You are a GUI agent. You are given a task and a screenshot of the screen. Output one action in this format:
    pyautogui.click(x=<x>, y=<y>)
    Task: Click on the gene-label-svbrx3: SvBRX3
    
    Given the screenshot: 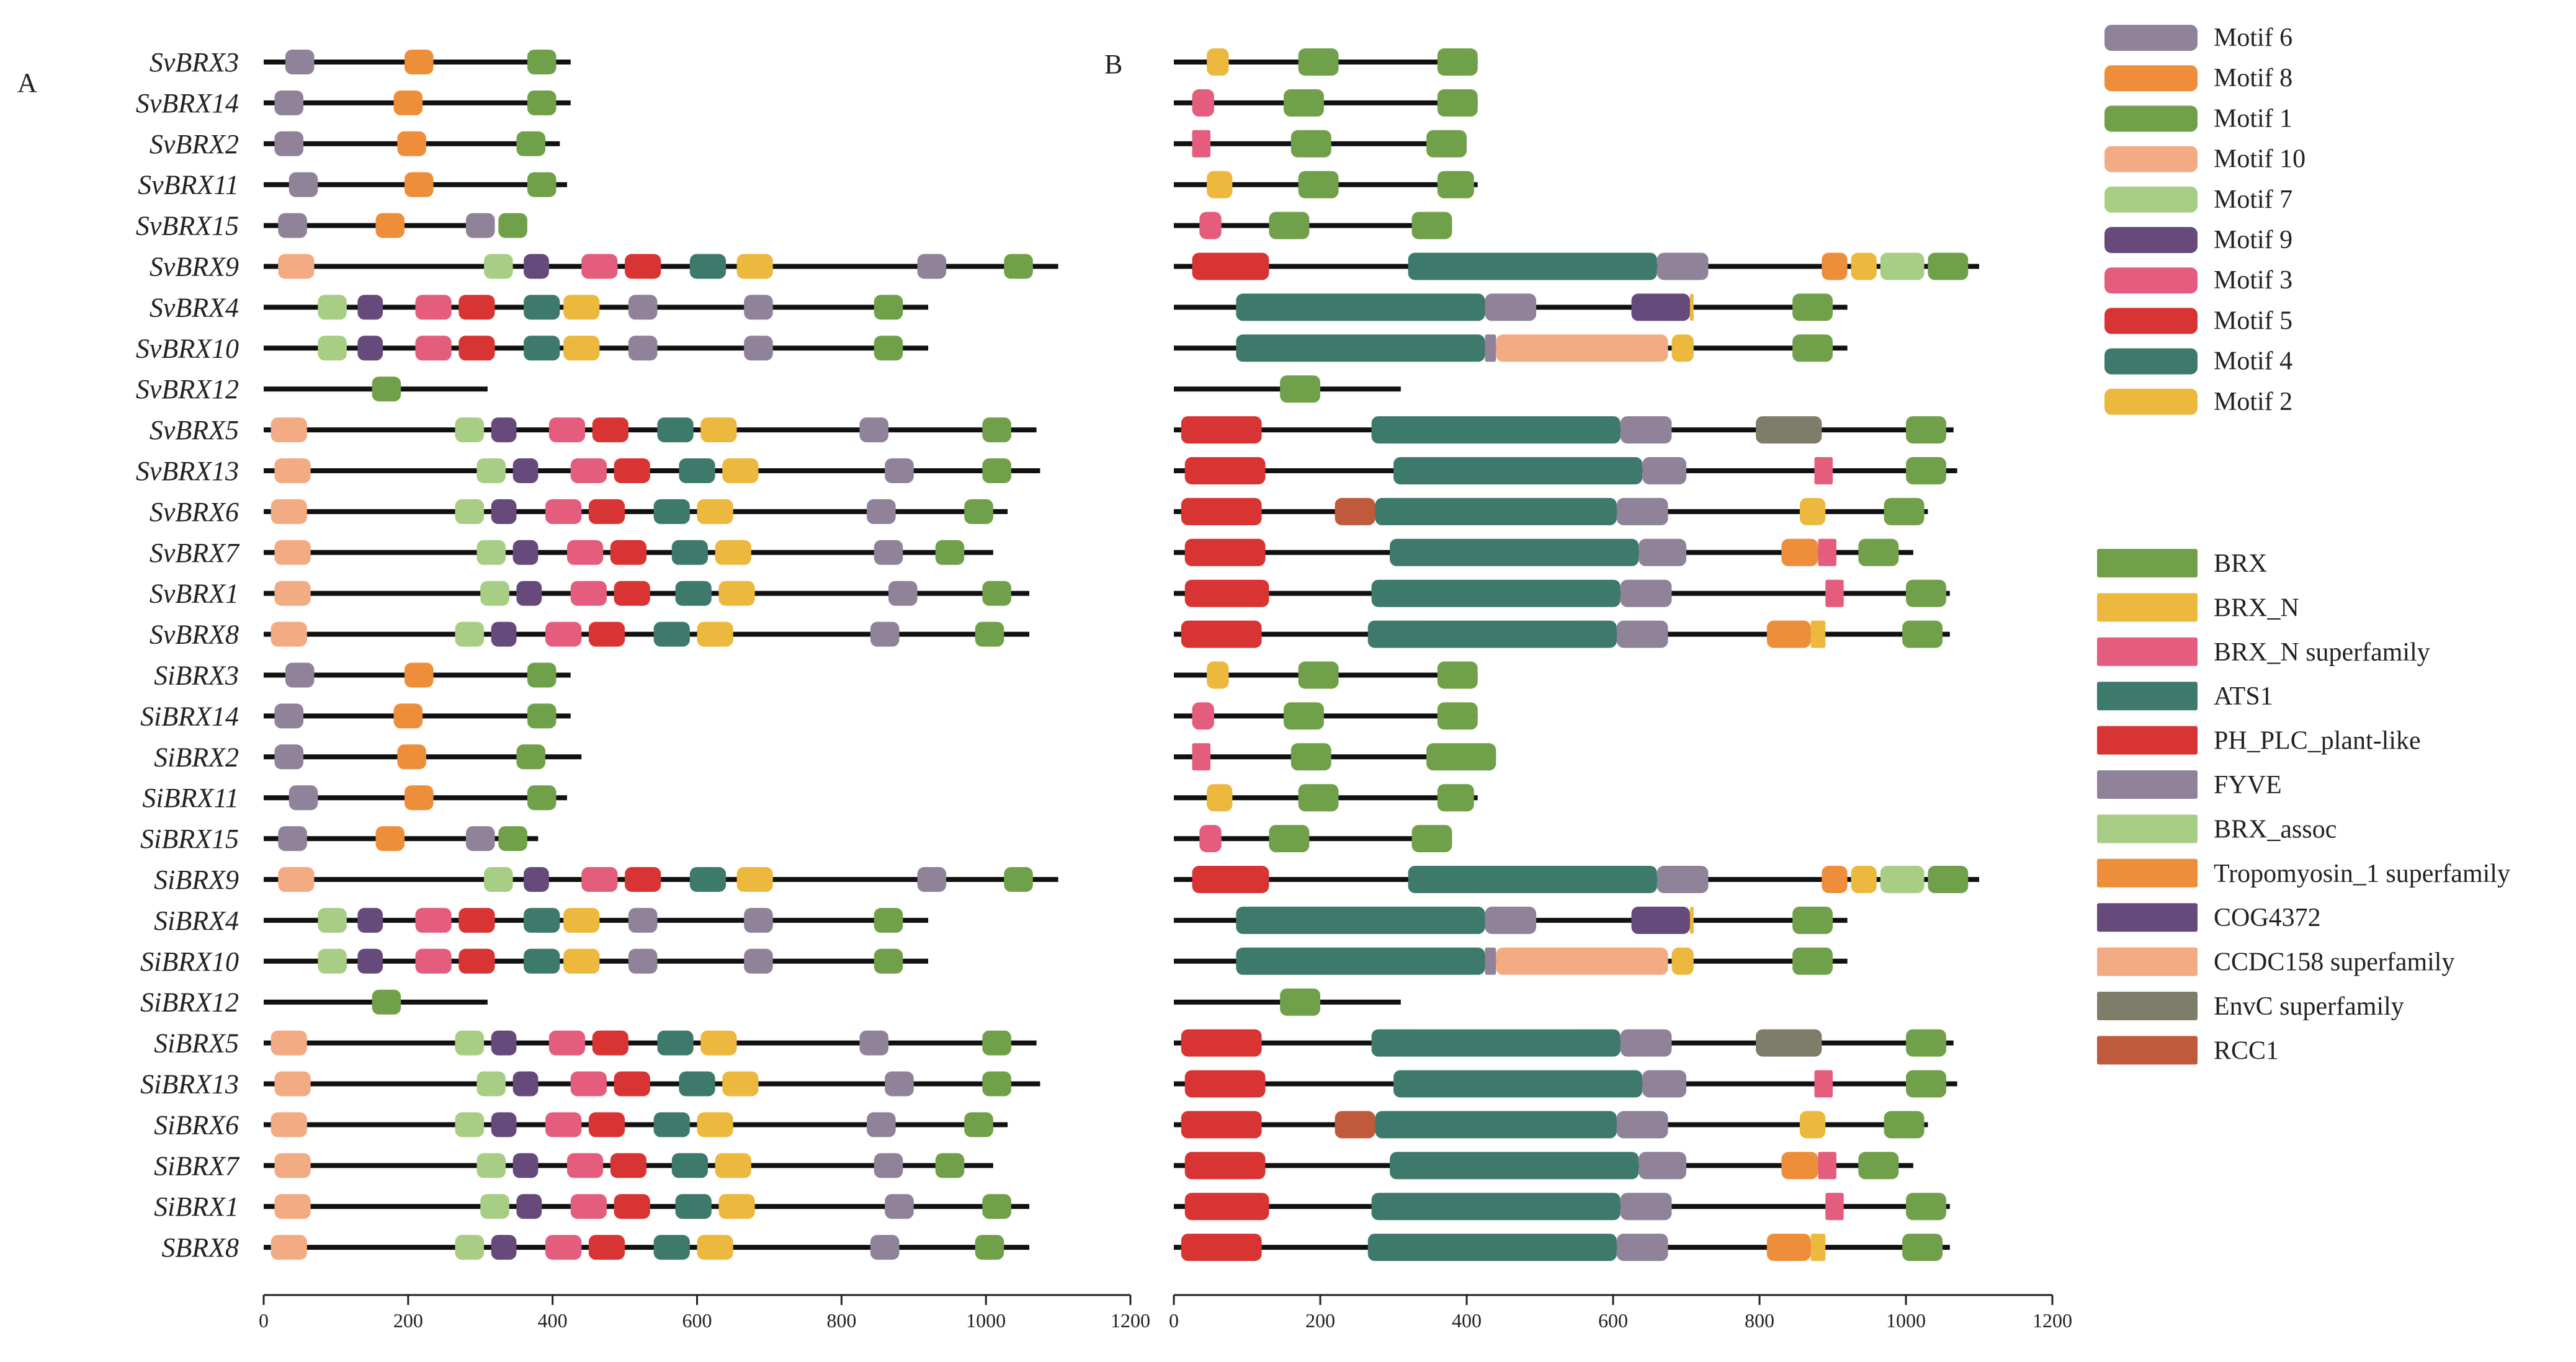 What is the action you would take?
    pyautogui.click(x=194, y=63)
    